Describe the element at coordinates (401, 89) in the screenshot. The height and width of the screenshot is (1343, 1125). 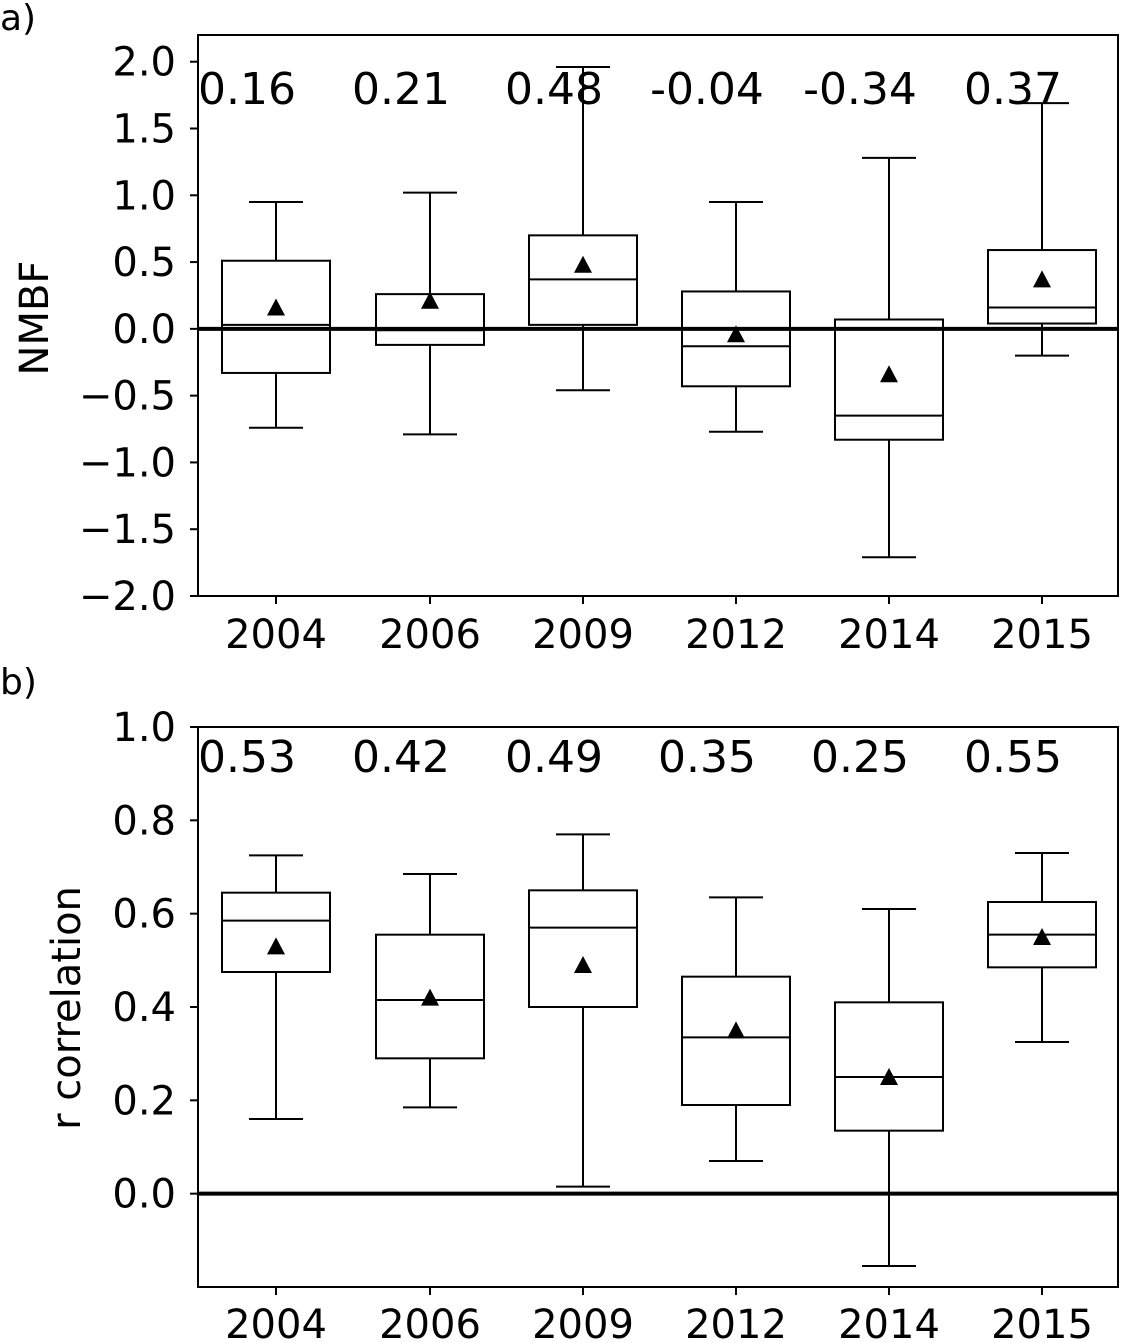
I see `mean-annotation: 0.21` at that location.